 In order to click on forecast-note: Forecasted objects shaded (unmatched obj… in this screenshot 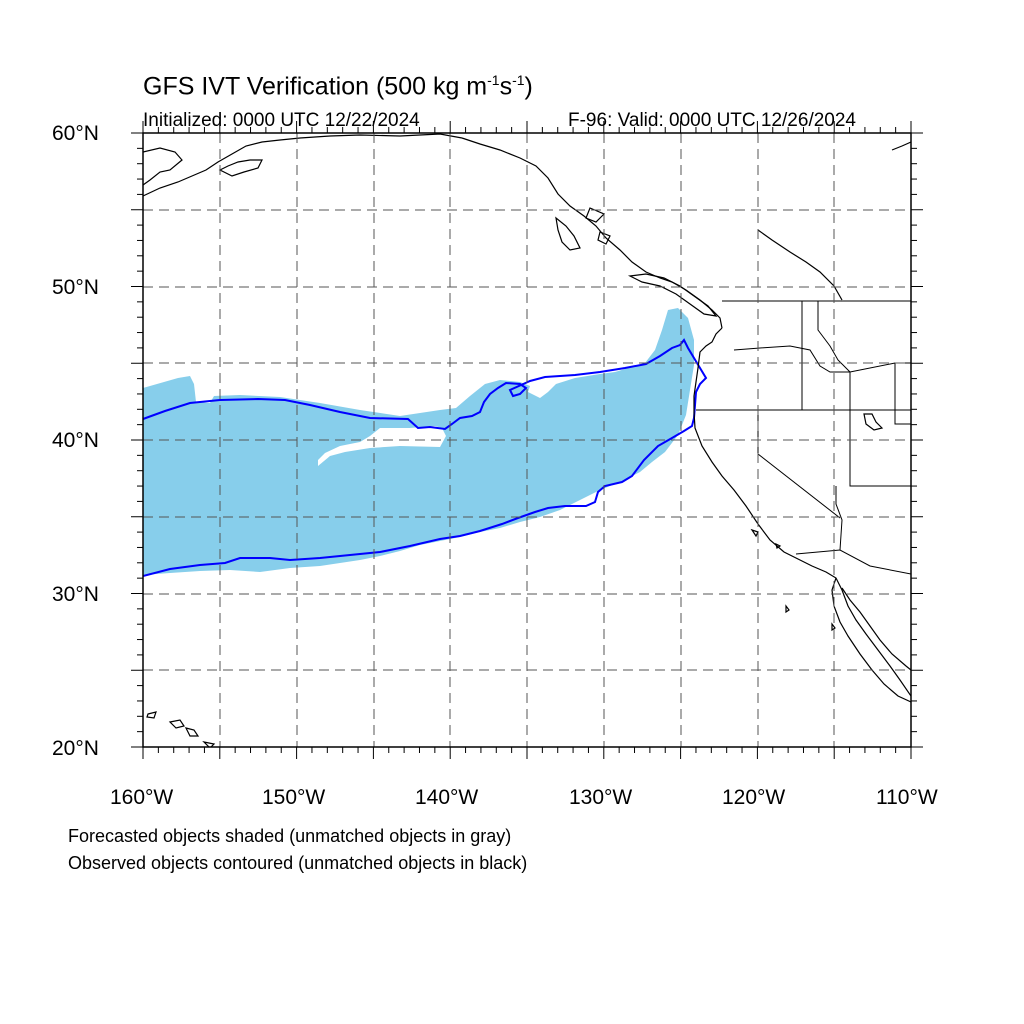, I will do `click(290, 836)`.